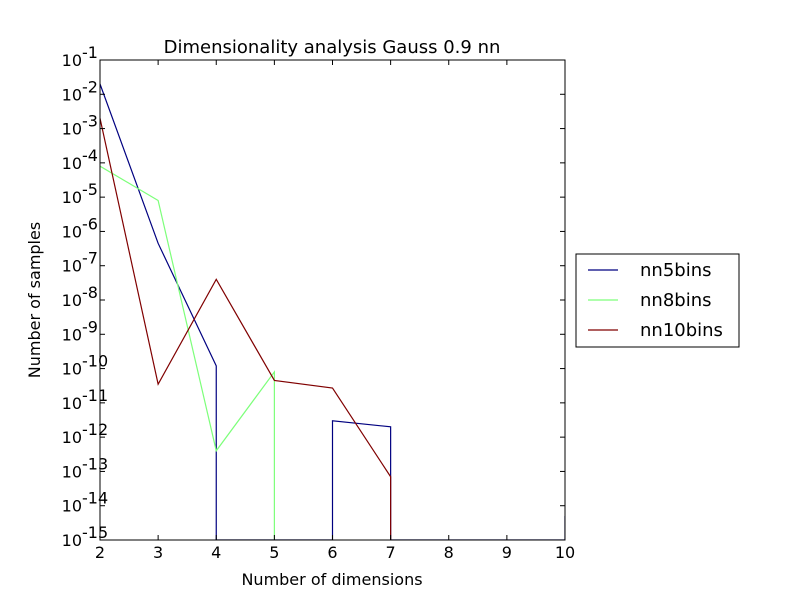 This screenshot has height=604, width=800. I want to click on y-axis-label: Number of samples, so click(34, 300).